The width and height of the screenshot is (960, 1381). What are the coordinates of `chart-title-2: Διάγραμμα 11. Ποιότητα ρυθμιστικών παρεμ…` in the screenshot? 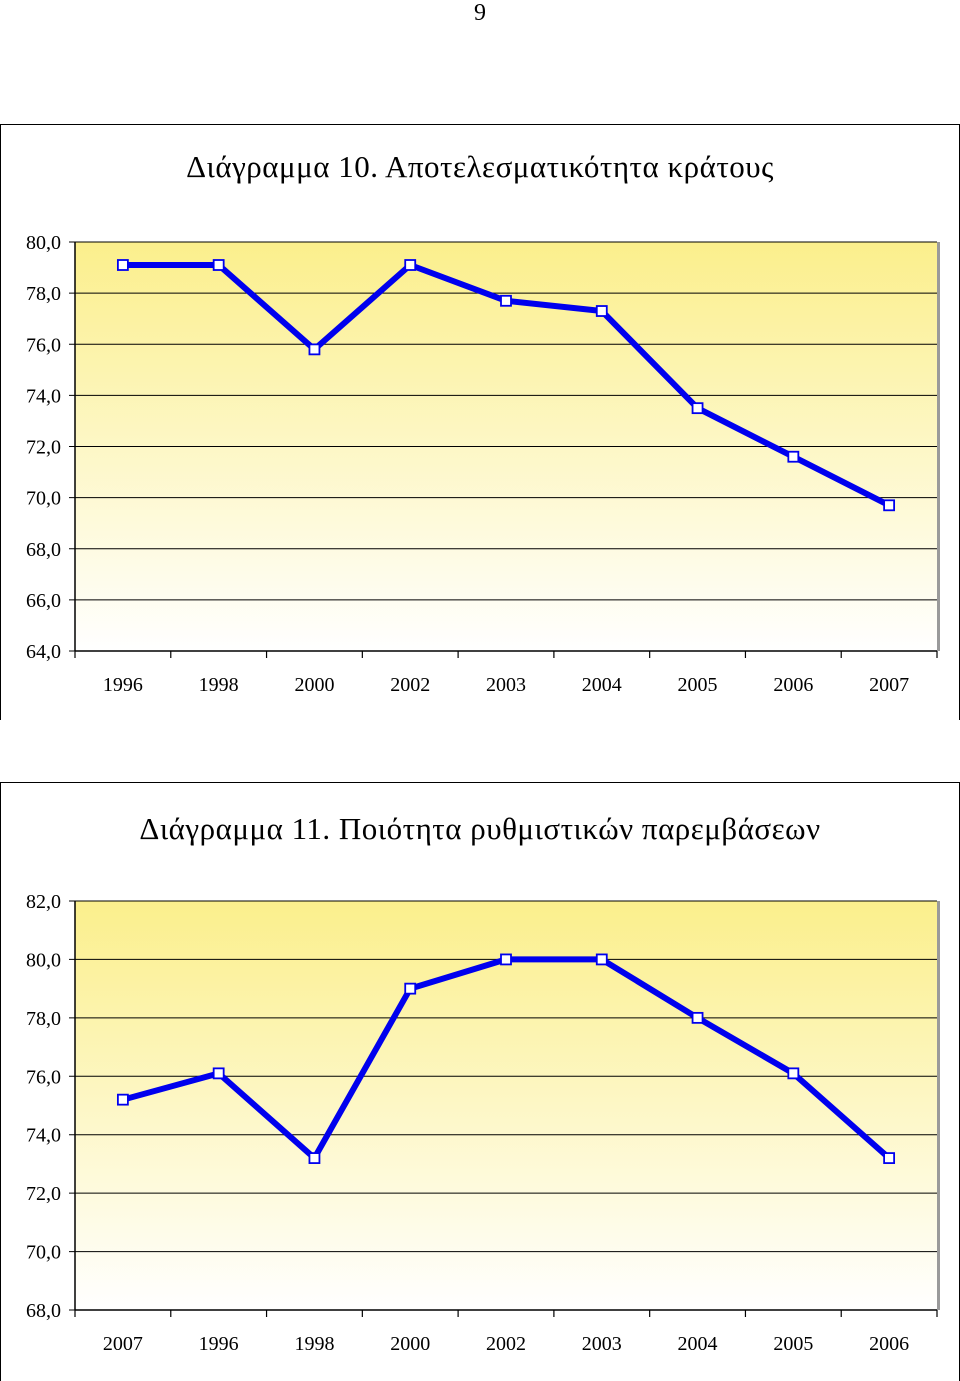 It's located at (480, 828).